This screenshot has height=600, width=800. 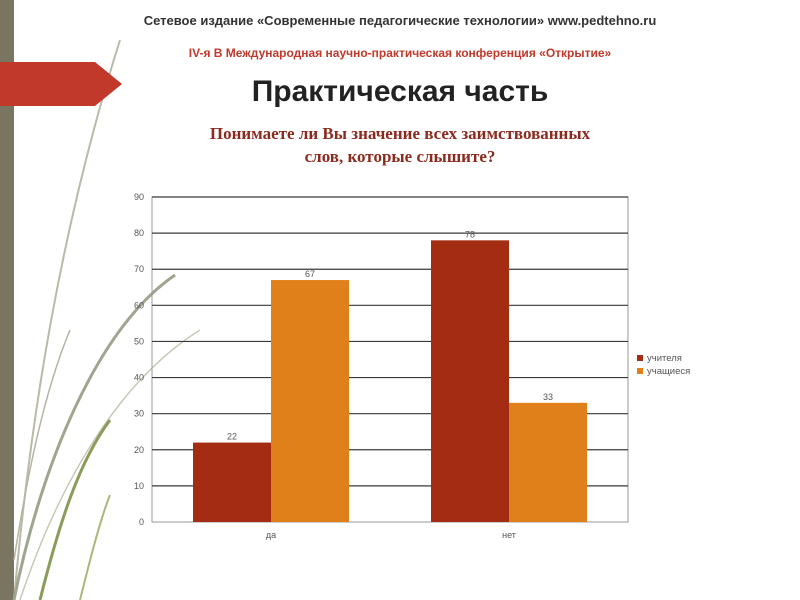 I want to click on y-tick-label: 50, so click(x=139, y=341).